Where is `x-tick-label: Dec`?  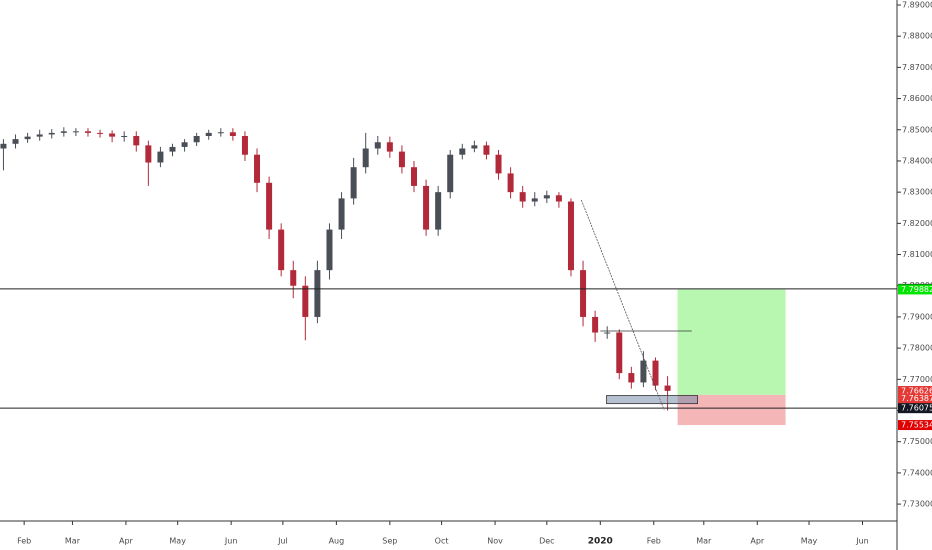
x-tick-label: Dec is located at coordinates (546, 541).